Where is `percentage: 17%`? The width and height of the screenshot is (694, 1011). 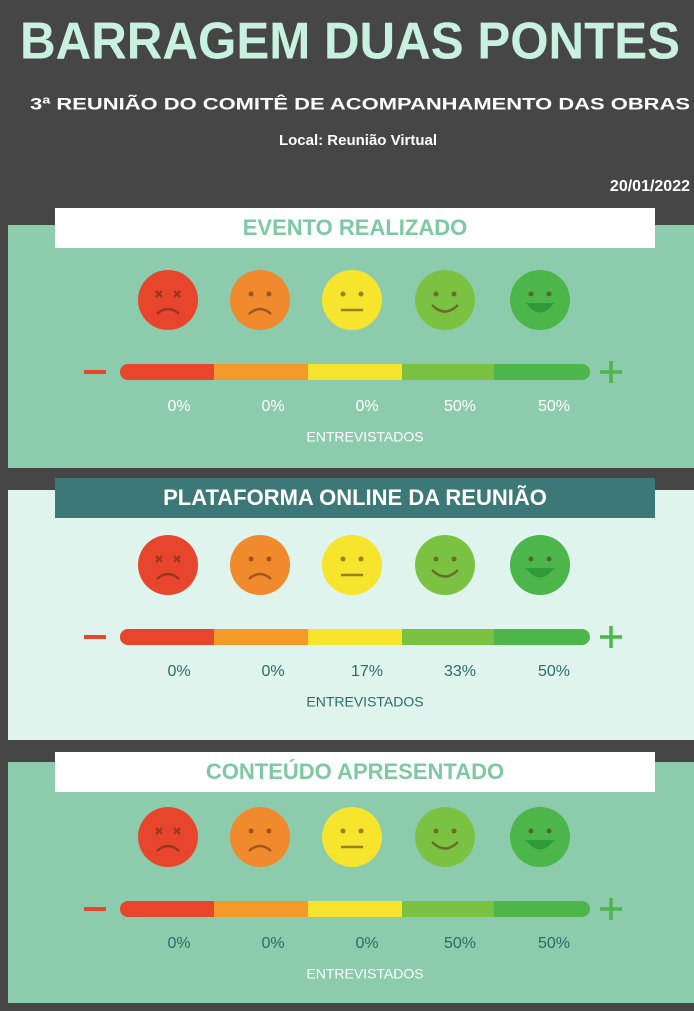
percentage: 17% is located at coordinates (367, 671).